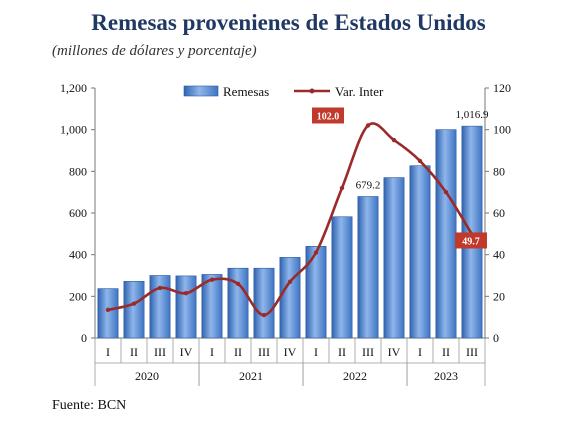  Describe the element at coordinates (251, 376) in the screenshot. I see `year-label: 2021` at that location.